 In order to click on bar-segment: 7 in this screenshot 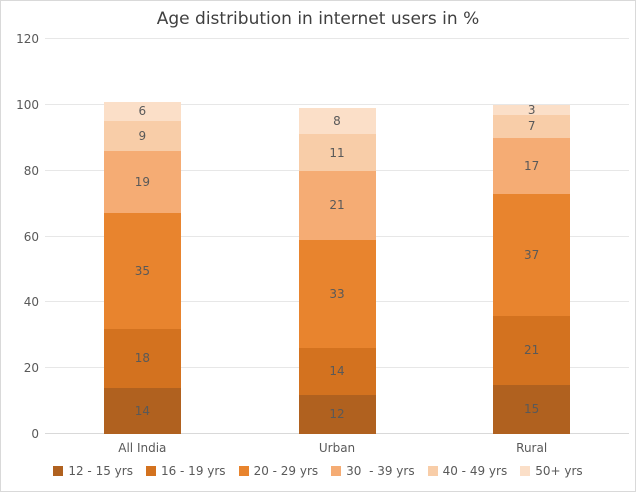, I will do `click(532, 126)`.